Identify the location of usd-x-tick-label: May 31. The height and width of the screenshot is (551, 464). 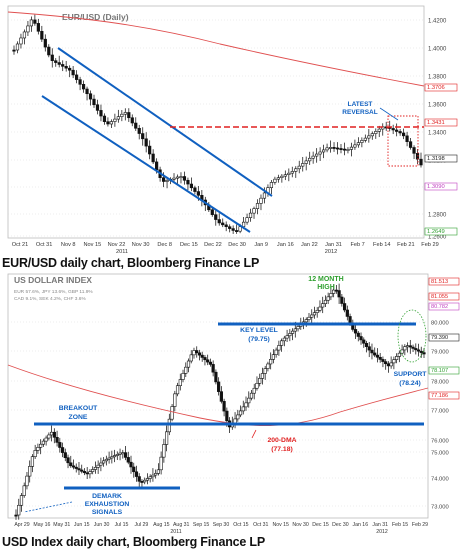
(61, 525).